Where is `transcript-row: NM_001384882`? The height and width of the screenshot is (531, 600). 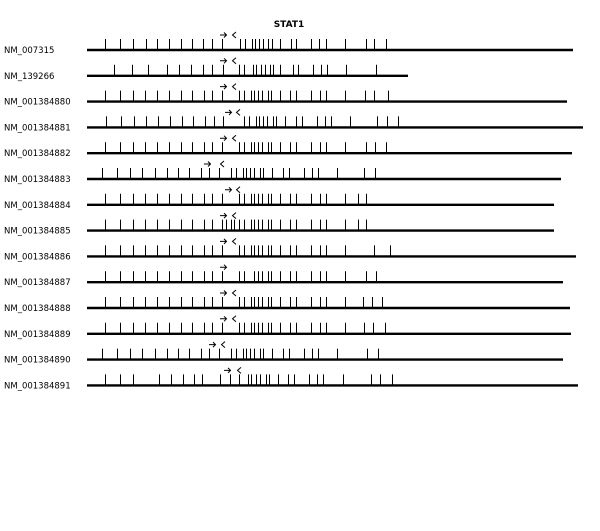
transcript-row: NM_001384882 is located at coordinates (288, 146).